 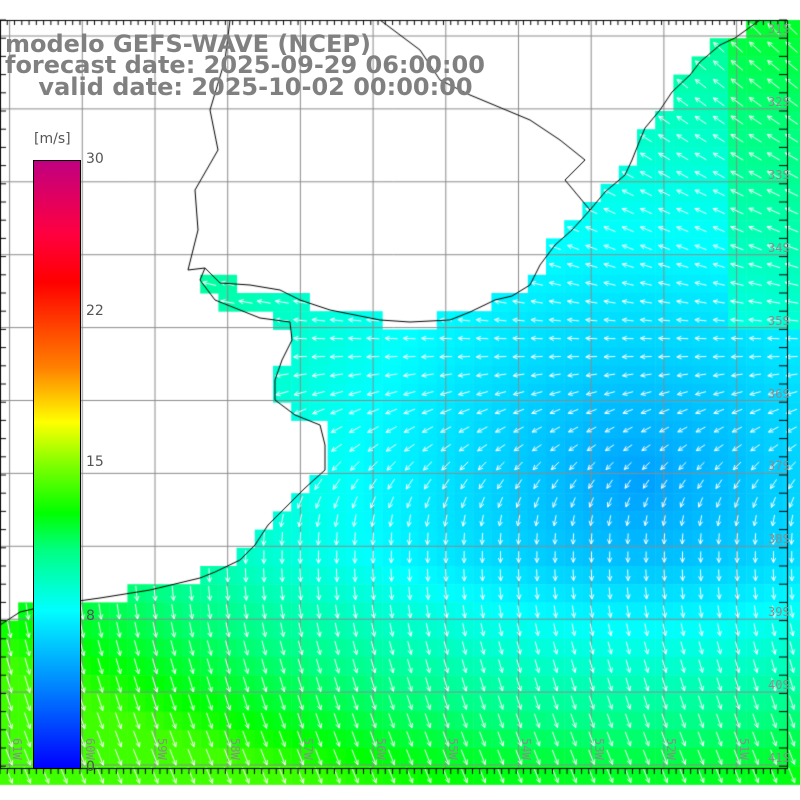 I want to click on lon-label: 59W, so click(x=162, y=749).